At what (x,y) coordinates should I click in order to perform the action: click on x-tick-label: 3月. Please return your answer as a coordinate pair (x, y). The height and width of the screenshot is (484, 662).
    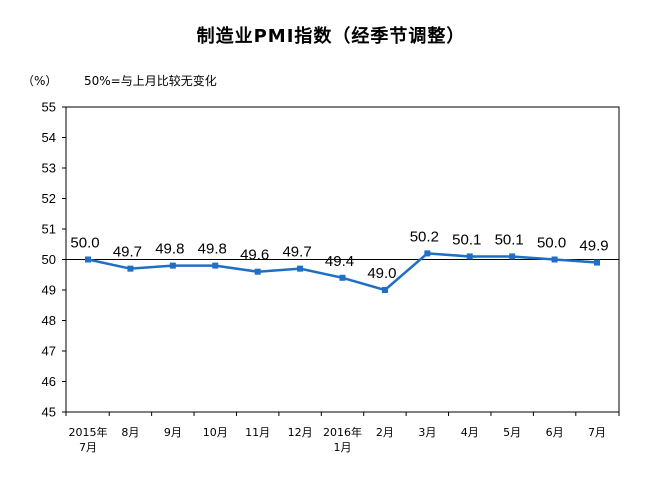
    Looking at the image, I should click on (427, 432).